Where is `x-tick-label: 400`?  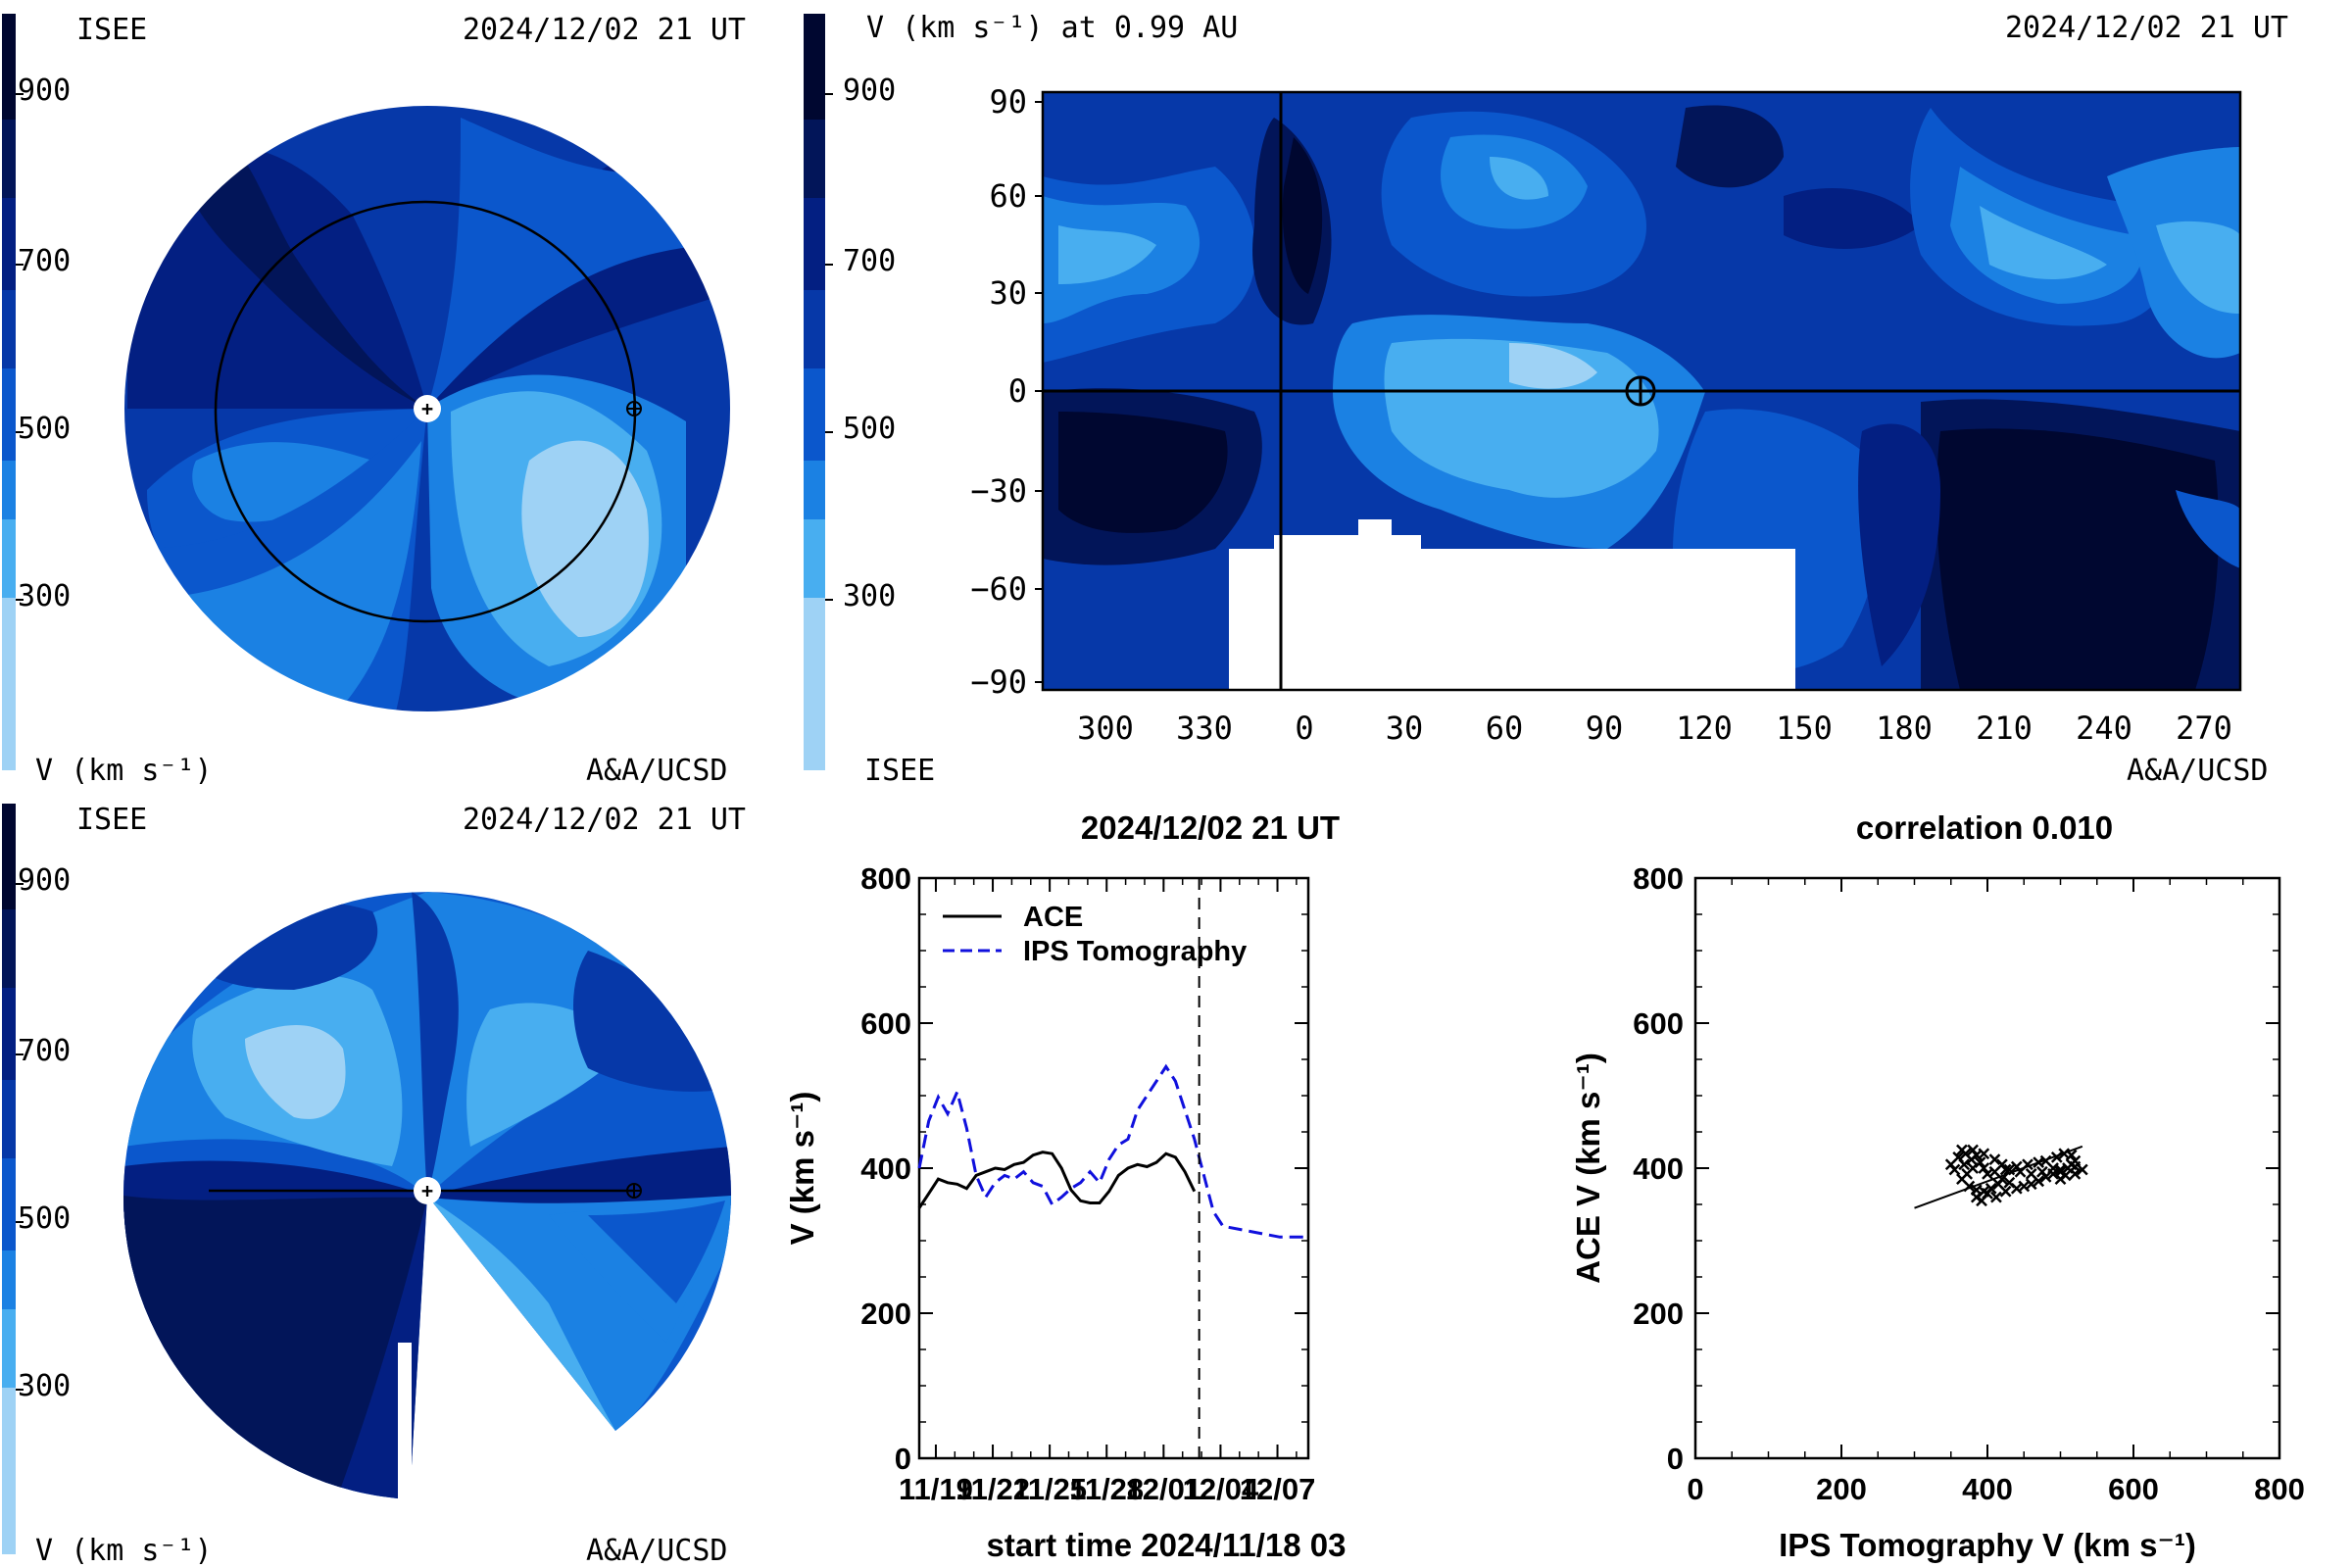
x-tick-label: 400 is located at coordinates (1987, 1489).